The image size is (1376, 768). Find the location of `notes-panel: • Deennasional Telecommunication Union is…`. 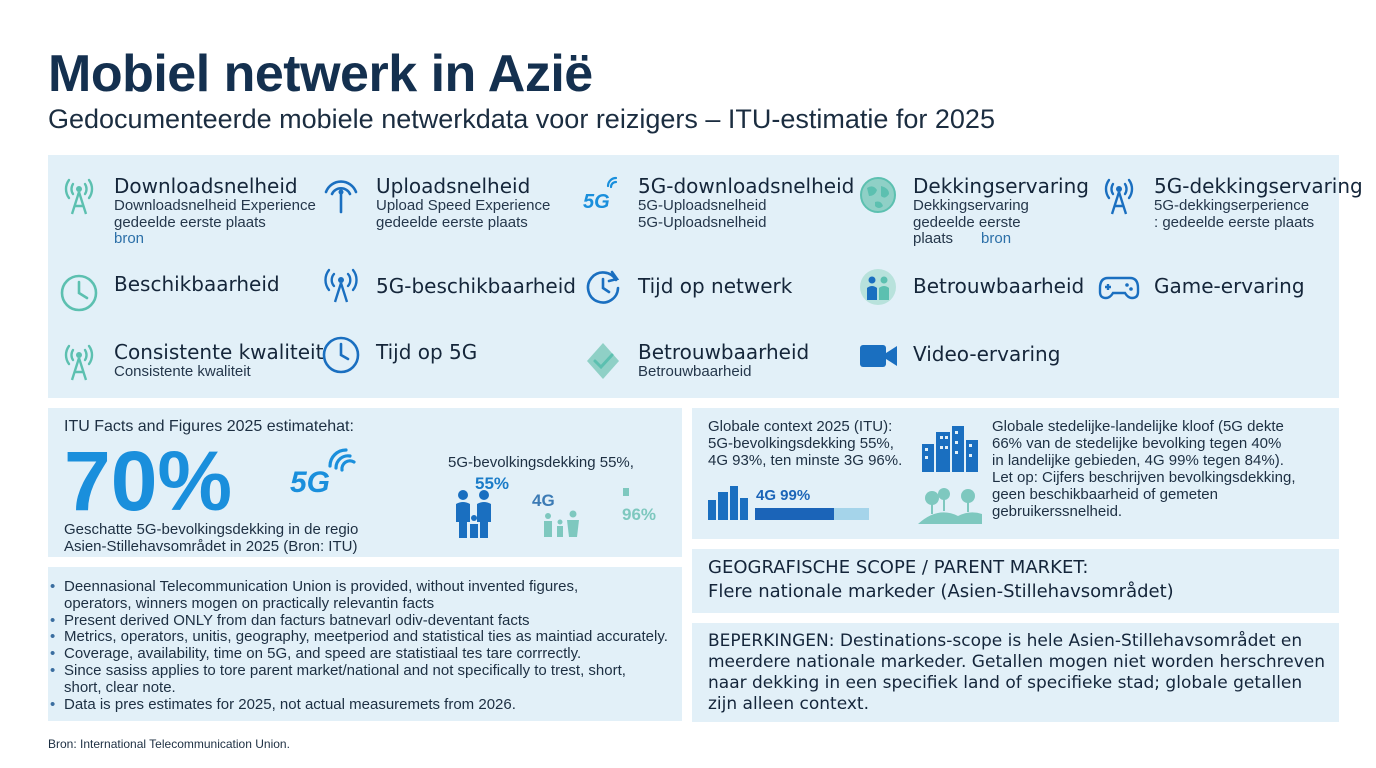

notes-panel: • Deennasional Telecommunication Union is… is located at coordinates (365, 644).